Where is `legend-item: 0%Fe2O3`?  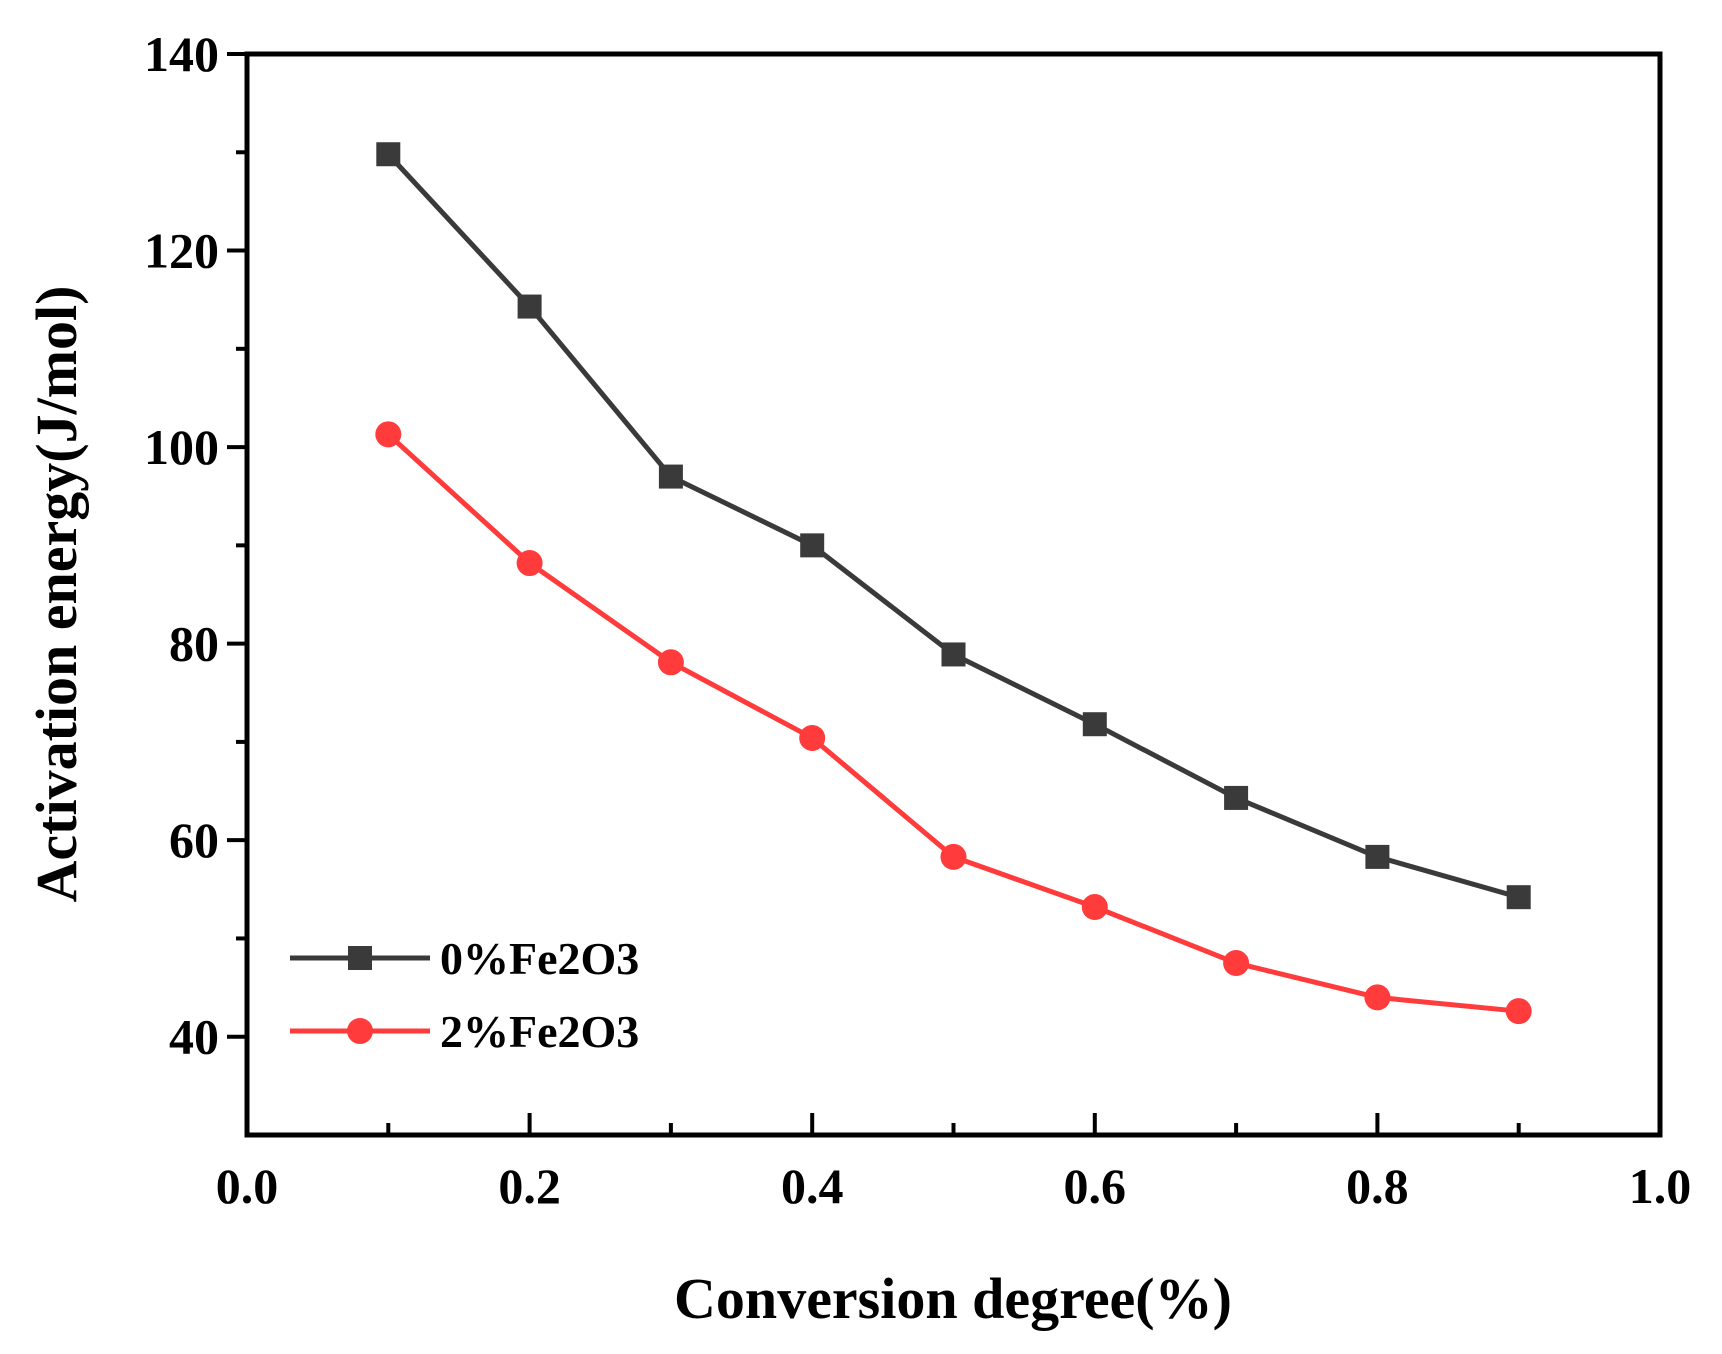
legend-item: 0%Fe2O3 is located at coordinates (464, 958).